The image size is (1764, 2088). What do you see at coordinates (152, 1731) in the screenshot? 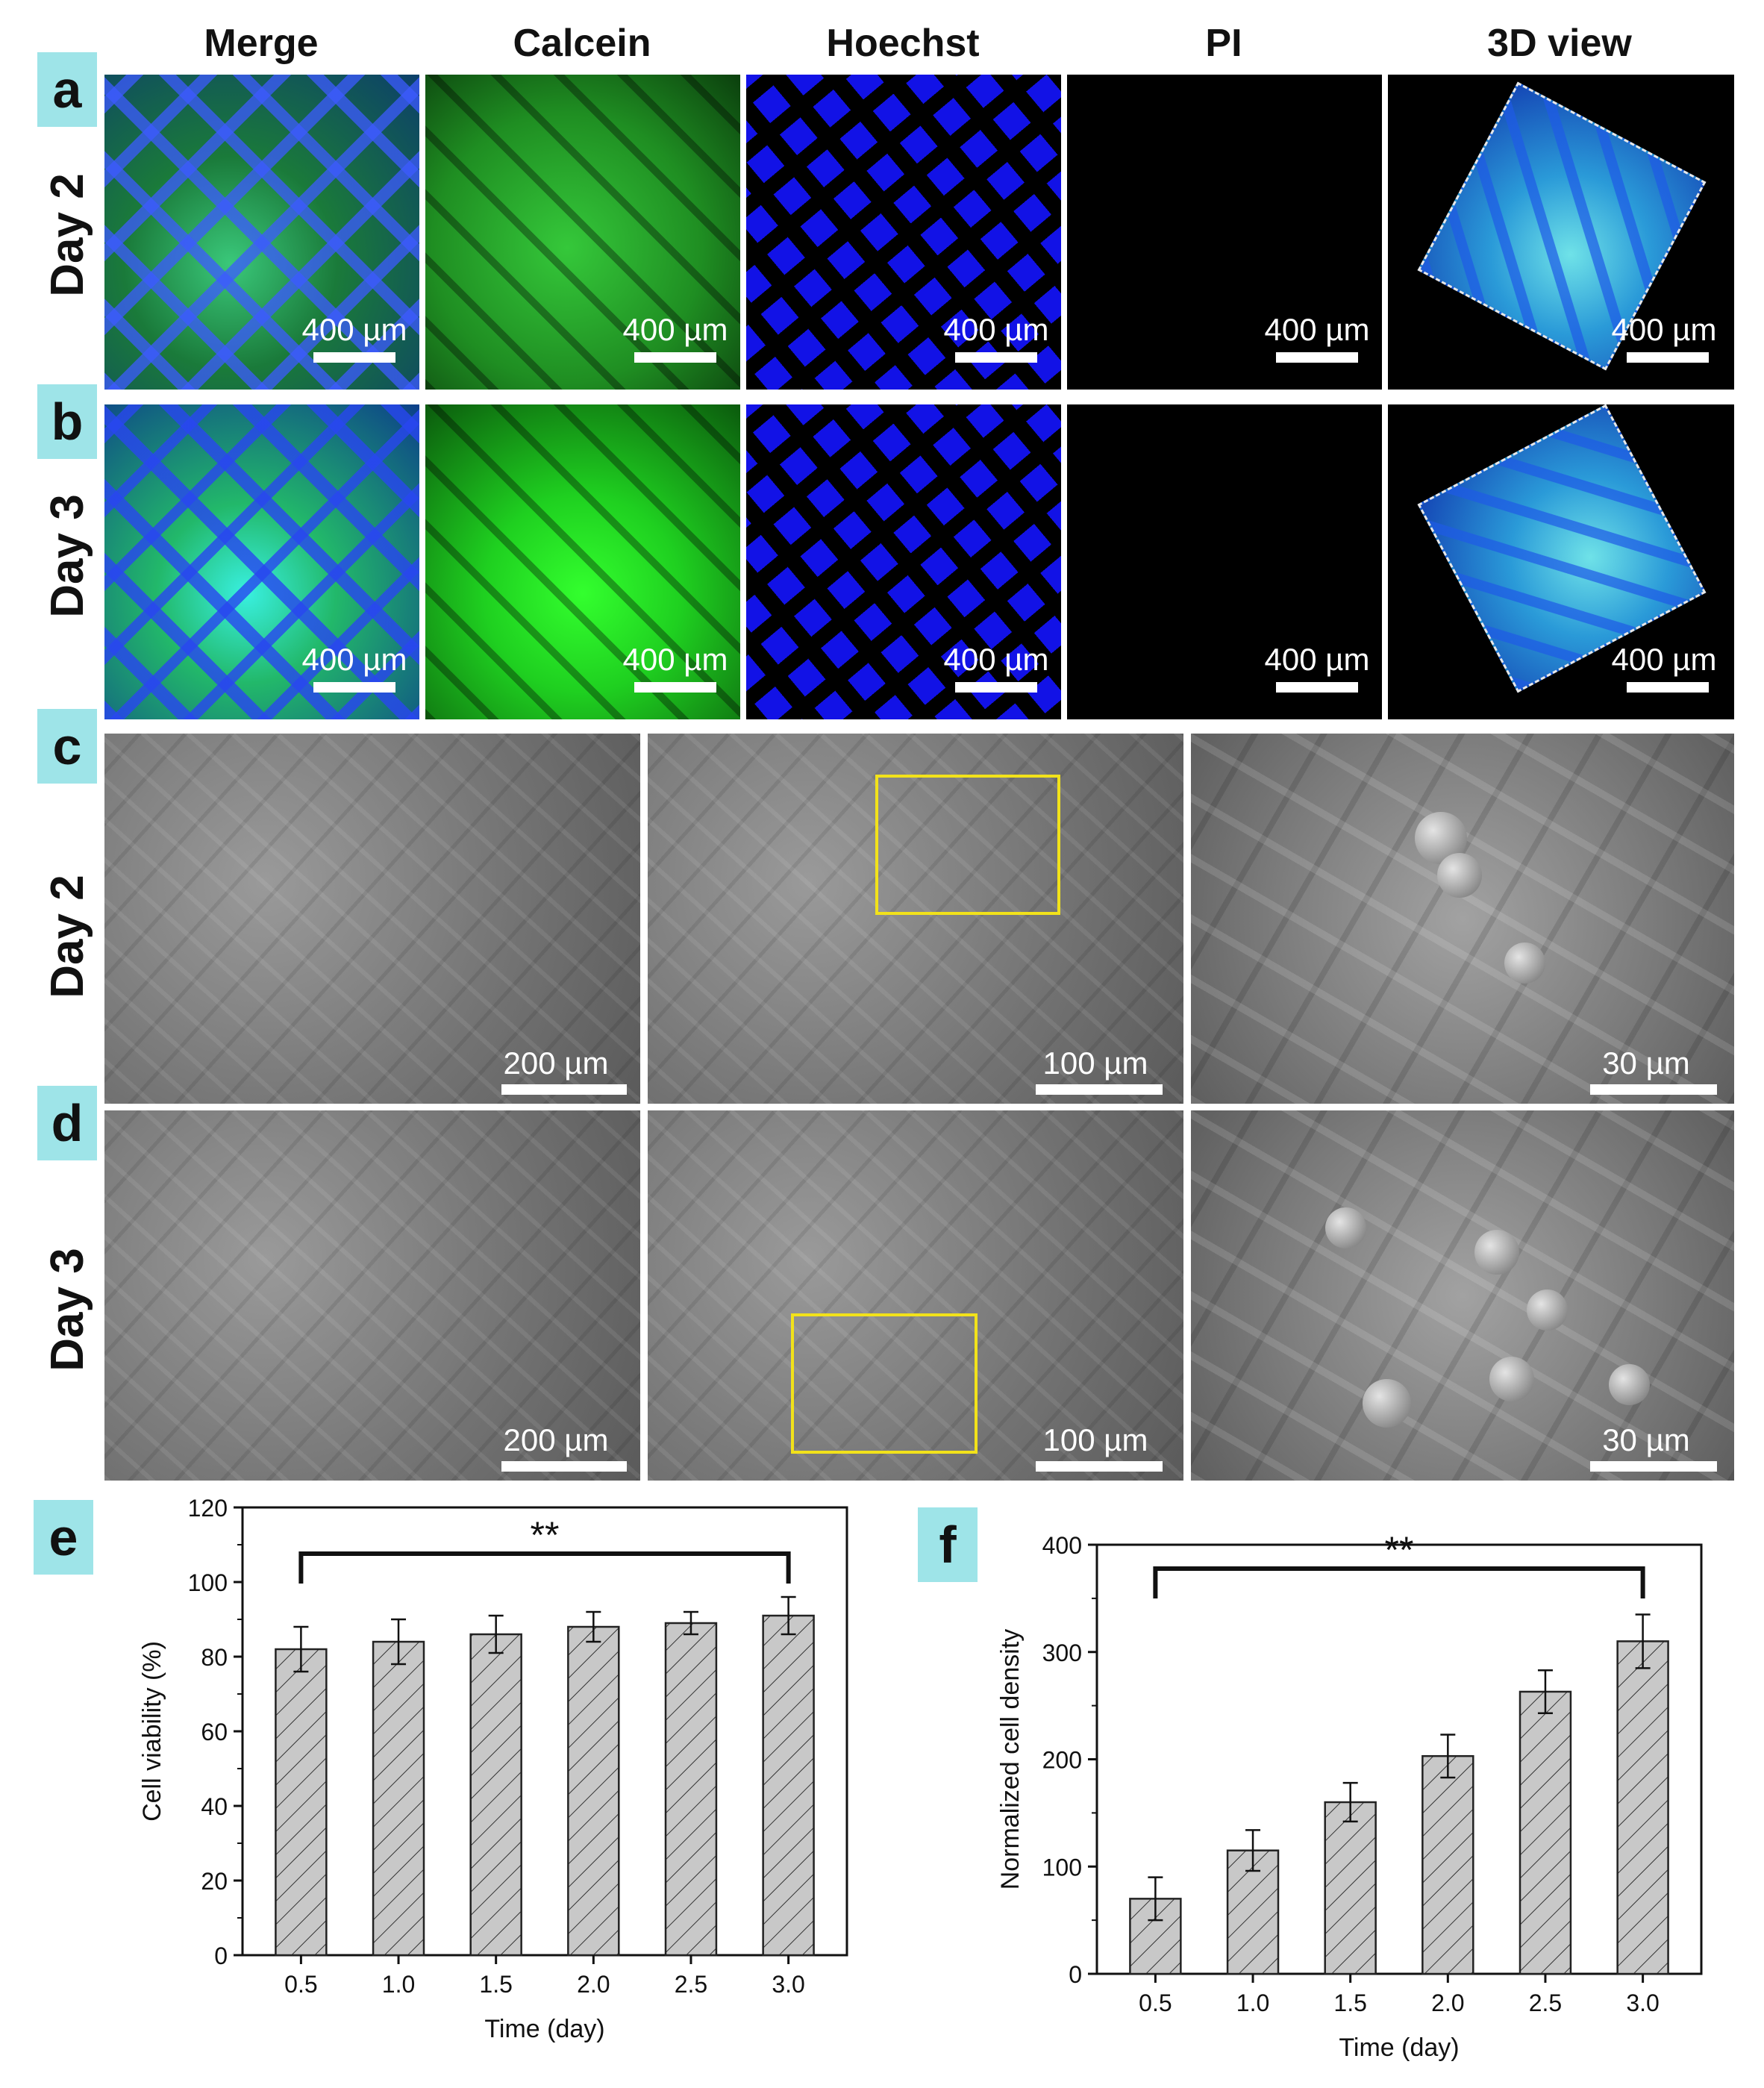
I see `y-axis-label: Cell viability (%)` at bounding box center [152, 1731].